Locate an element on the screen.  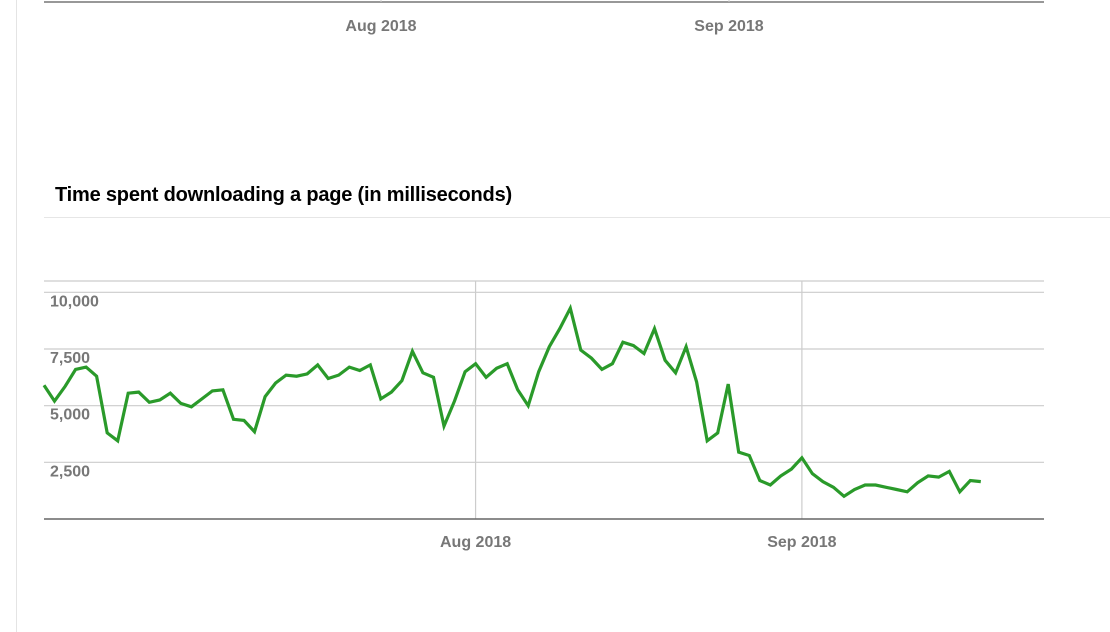
x-tick-label: Aug 2018 is located at coordinates (475, 542).